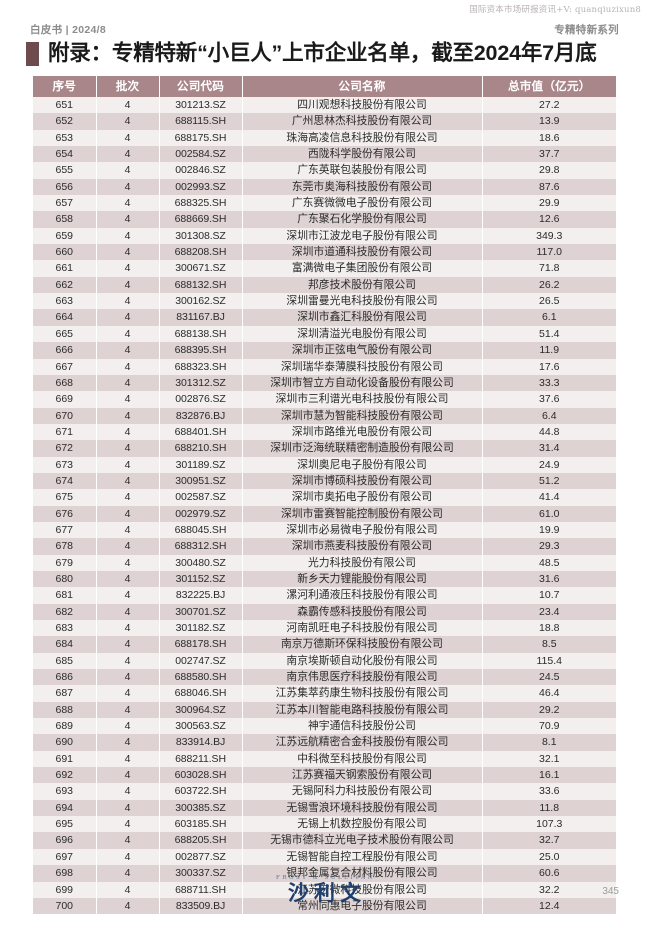 The height and width of the screenshot is (936, 649). Describe the element at coordinates (201, 824) in the screenshot. I see `cell-code: 603185.SH` at that location.